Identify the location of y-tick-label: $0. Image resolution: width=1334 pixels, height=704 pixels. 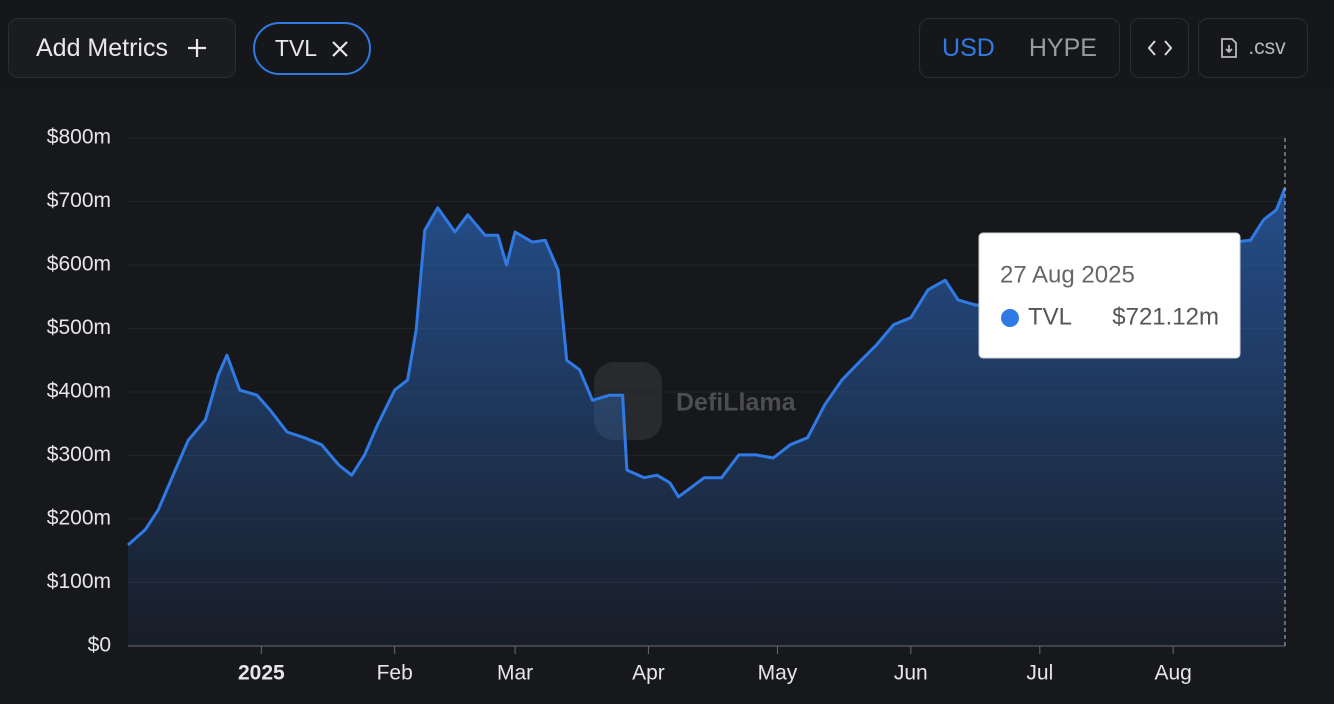
(99, 645).